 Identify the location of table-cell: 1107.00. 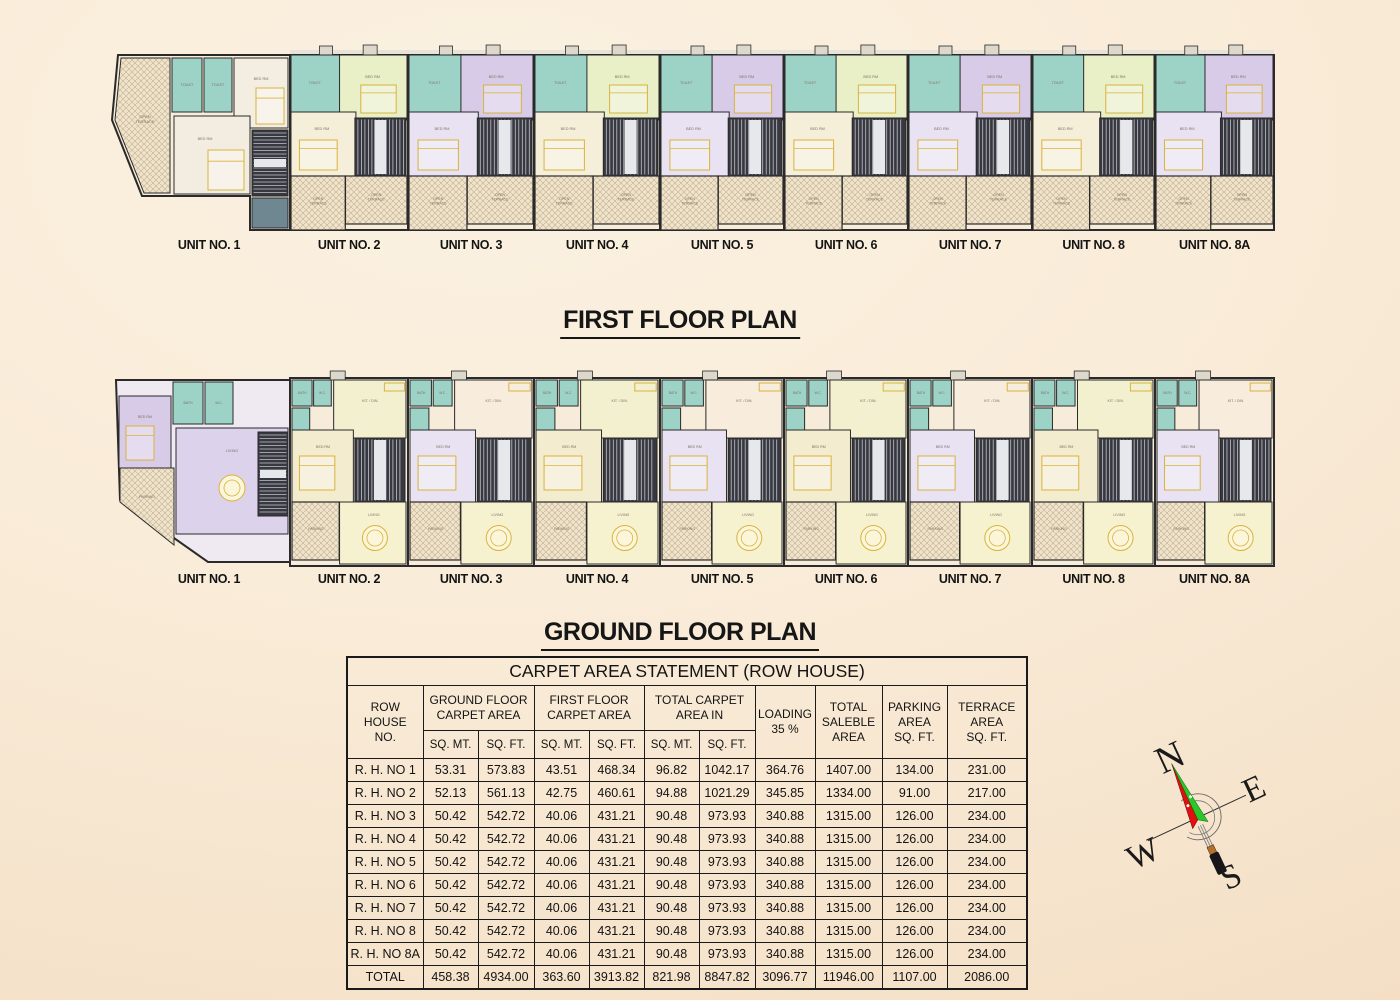
(914, 977).